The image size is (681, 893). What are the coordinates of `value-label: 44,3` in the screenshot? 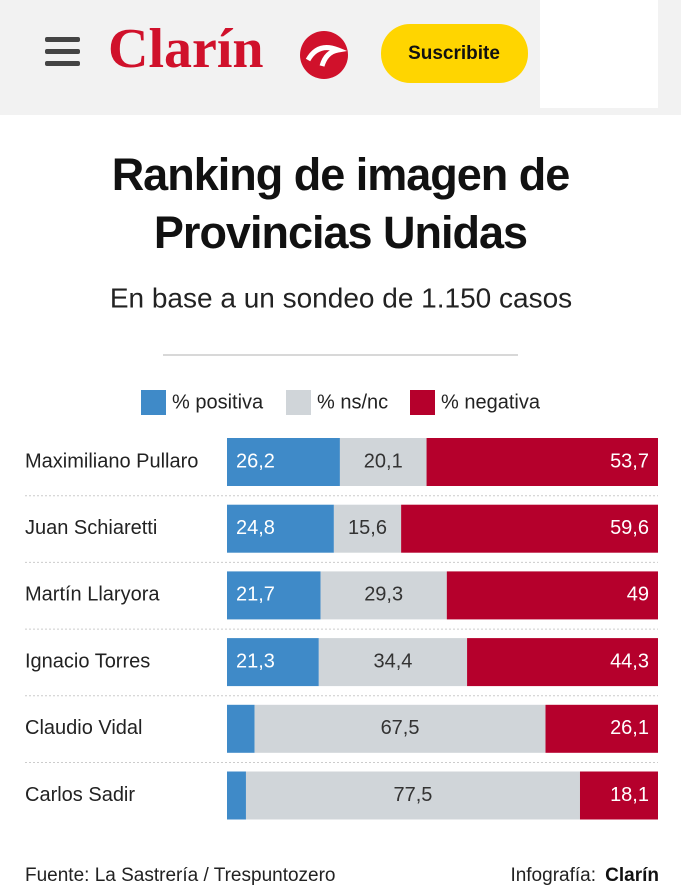 It's located at (629, 661).